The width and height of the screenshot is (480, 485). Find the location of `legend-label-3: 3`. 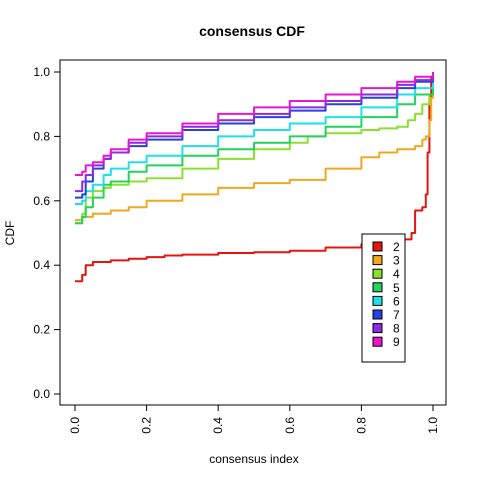

legend-label-3: 3 is located at coordinates (396, 261).